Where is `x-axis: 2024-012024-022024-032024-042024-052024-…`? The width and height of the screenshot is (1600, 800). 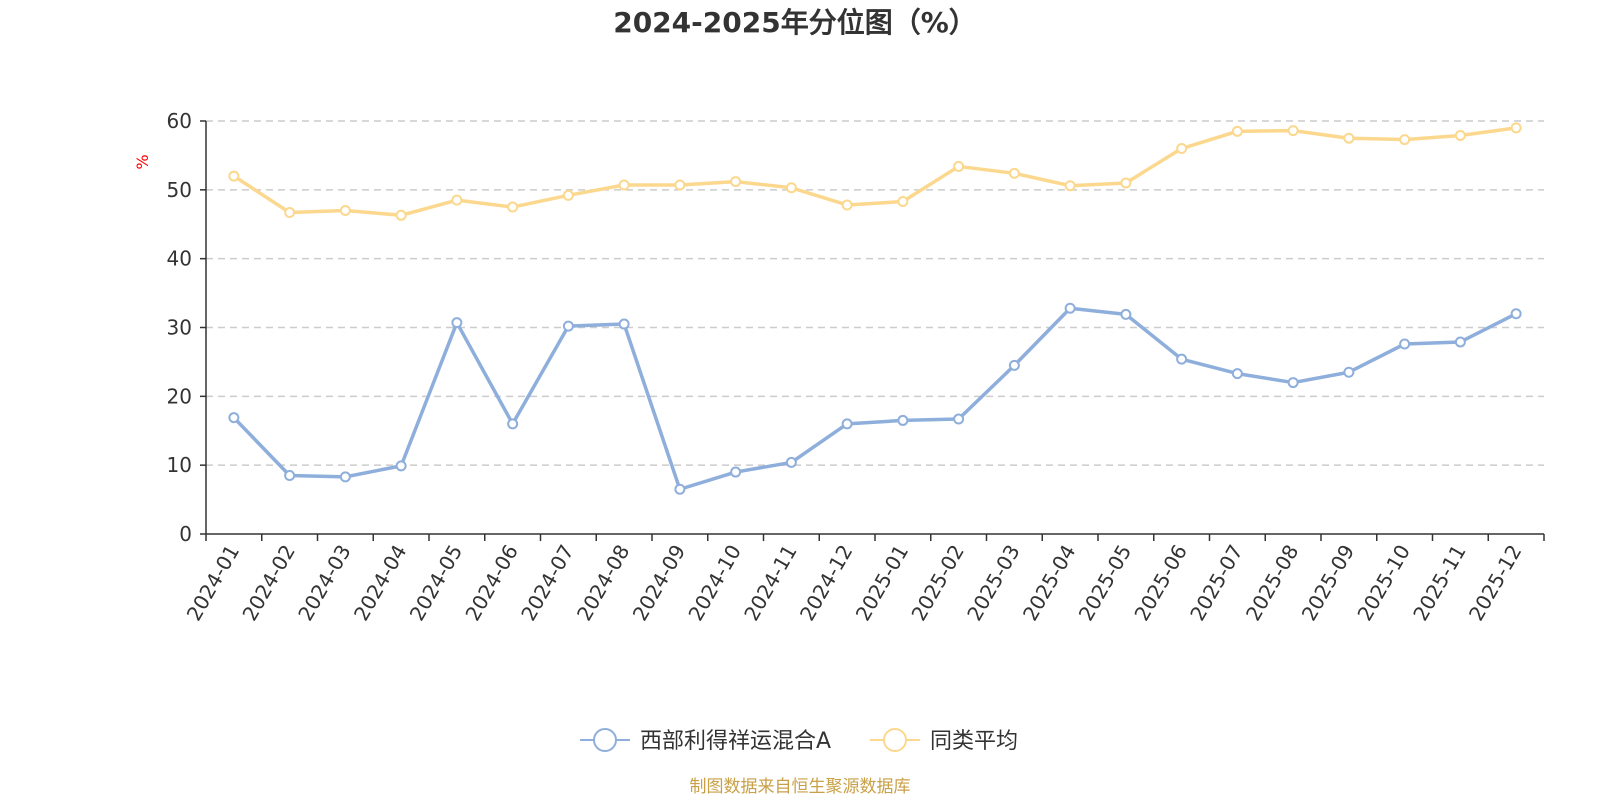 x-axis: 2024-012024-022024-032024-042024-052024-… is located at coordinates (863, 579).